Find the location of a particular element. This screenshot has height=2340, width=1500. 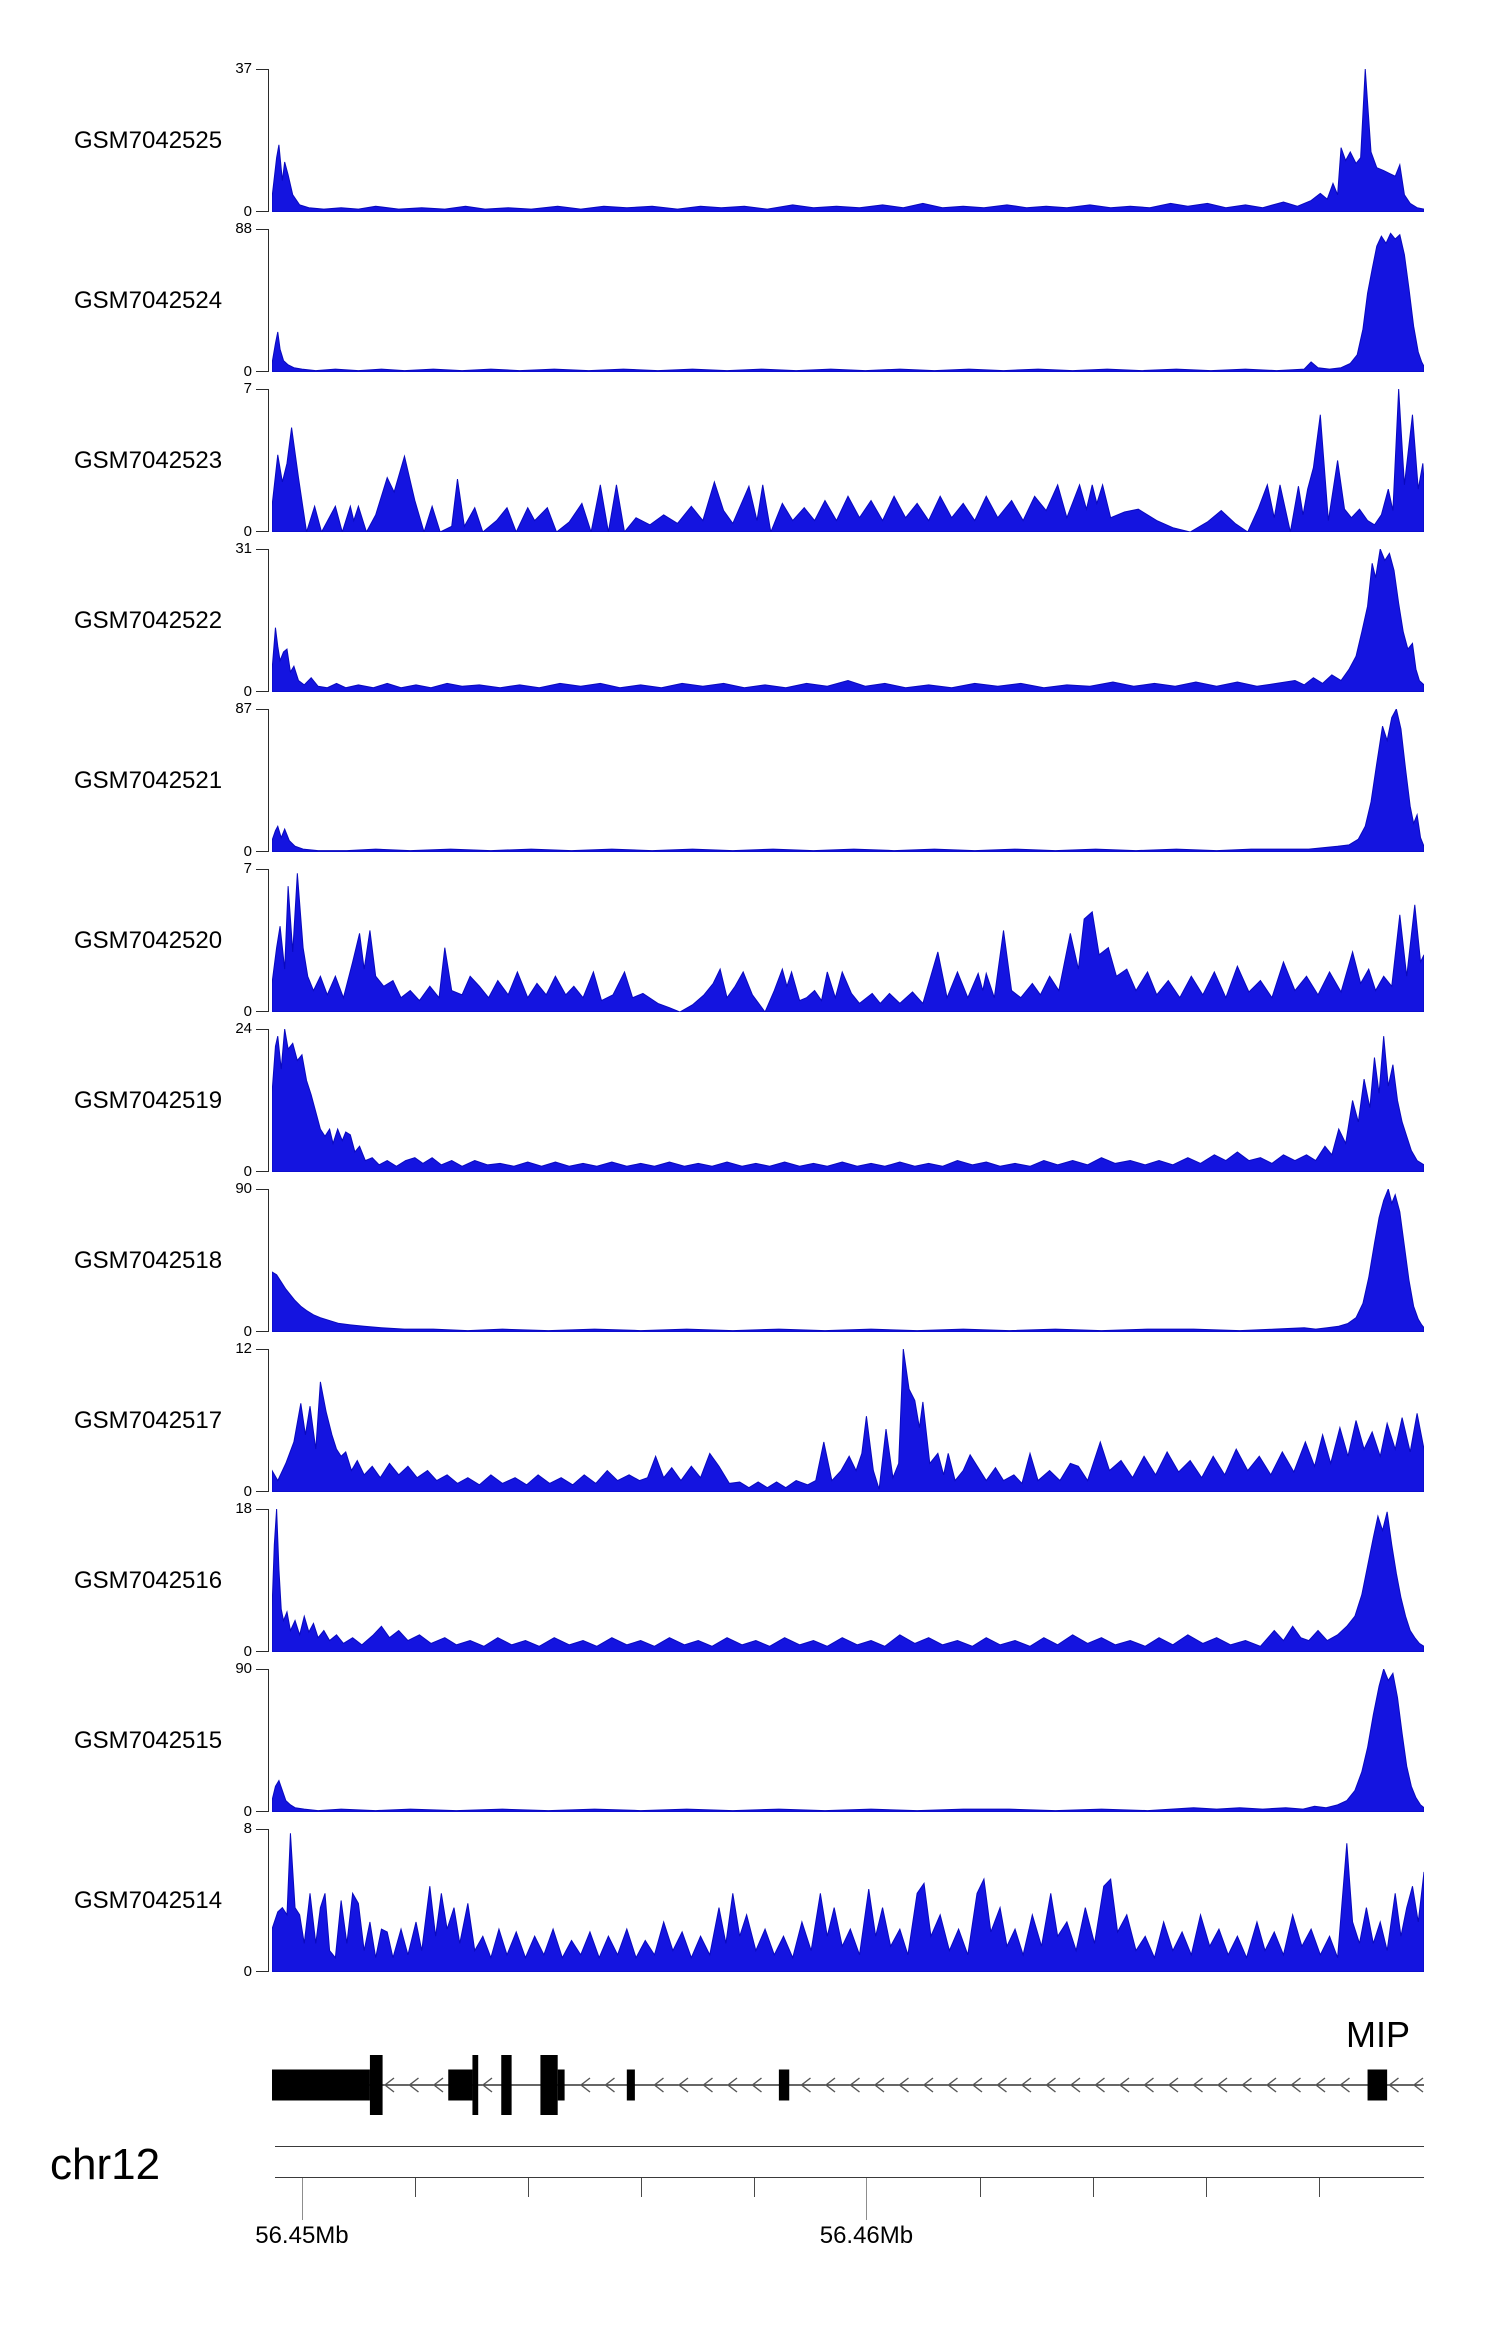

track-label: GSM7042520 is located at coordinates (148, 940).